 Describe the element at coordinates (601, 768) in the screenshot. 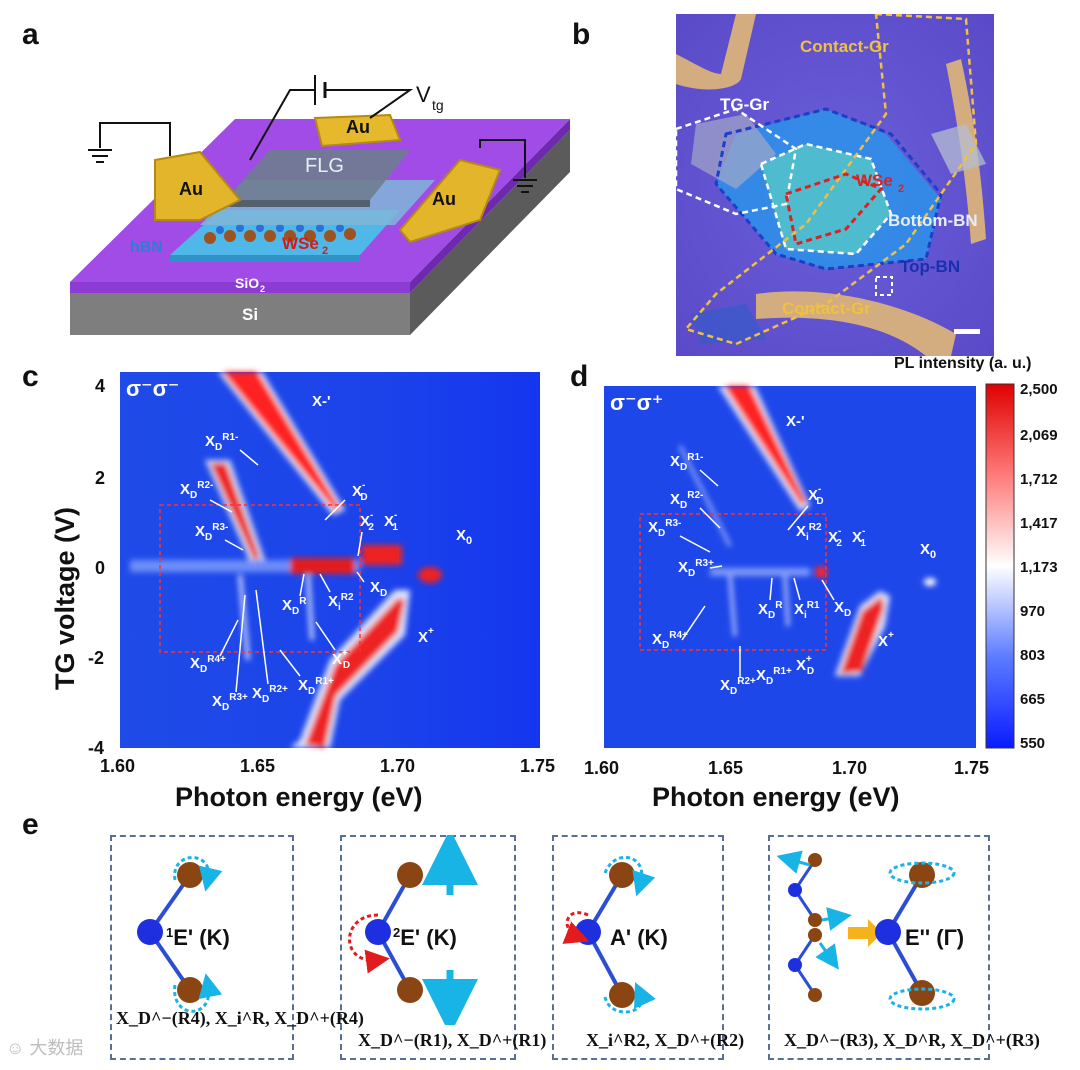

I see `xtick-d-160: 1.60` at that location.